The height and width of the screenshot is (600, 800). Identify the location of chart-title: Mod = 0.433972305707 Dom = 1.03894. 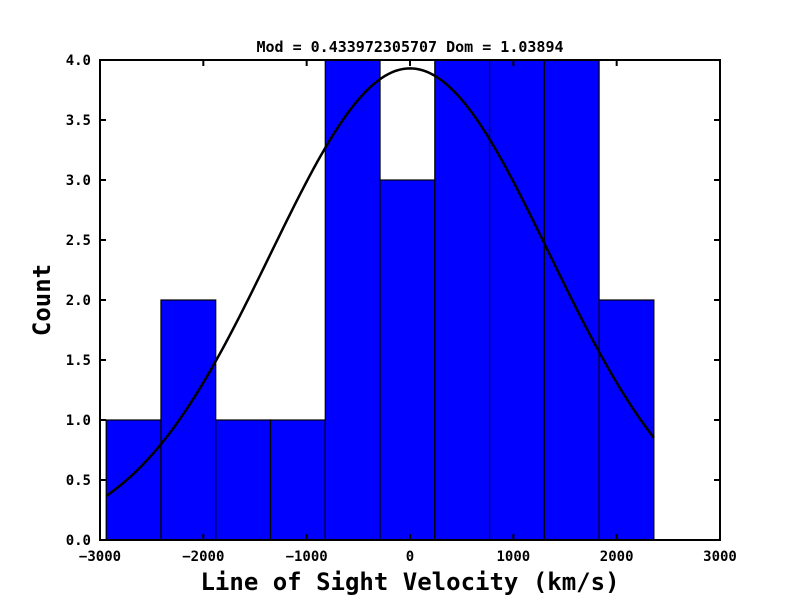
(409, 47).